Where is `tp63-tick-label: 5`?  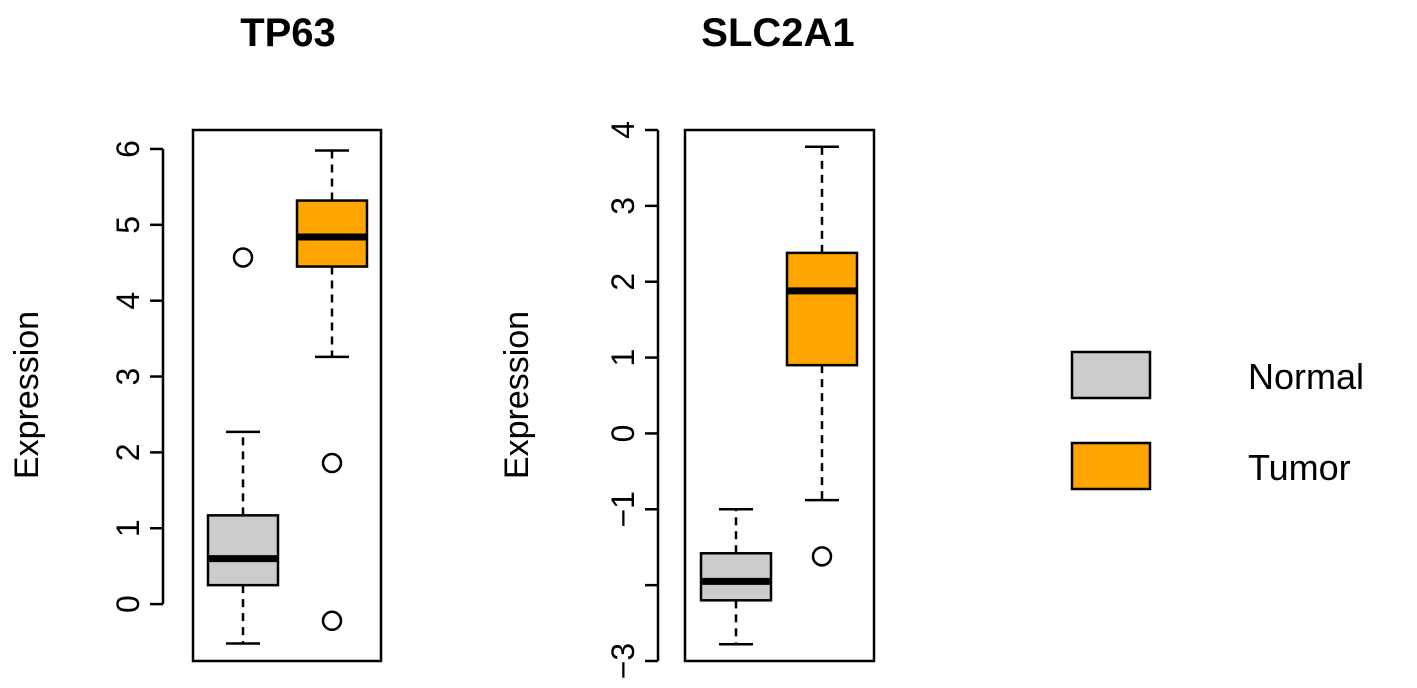
tp63-tick-label: 5 is located at coordinates (128, 225).